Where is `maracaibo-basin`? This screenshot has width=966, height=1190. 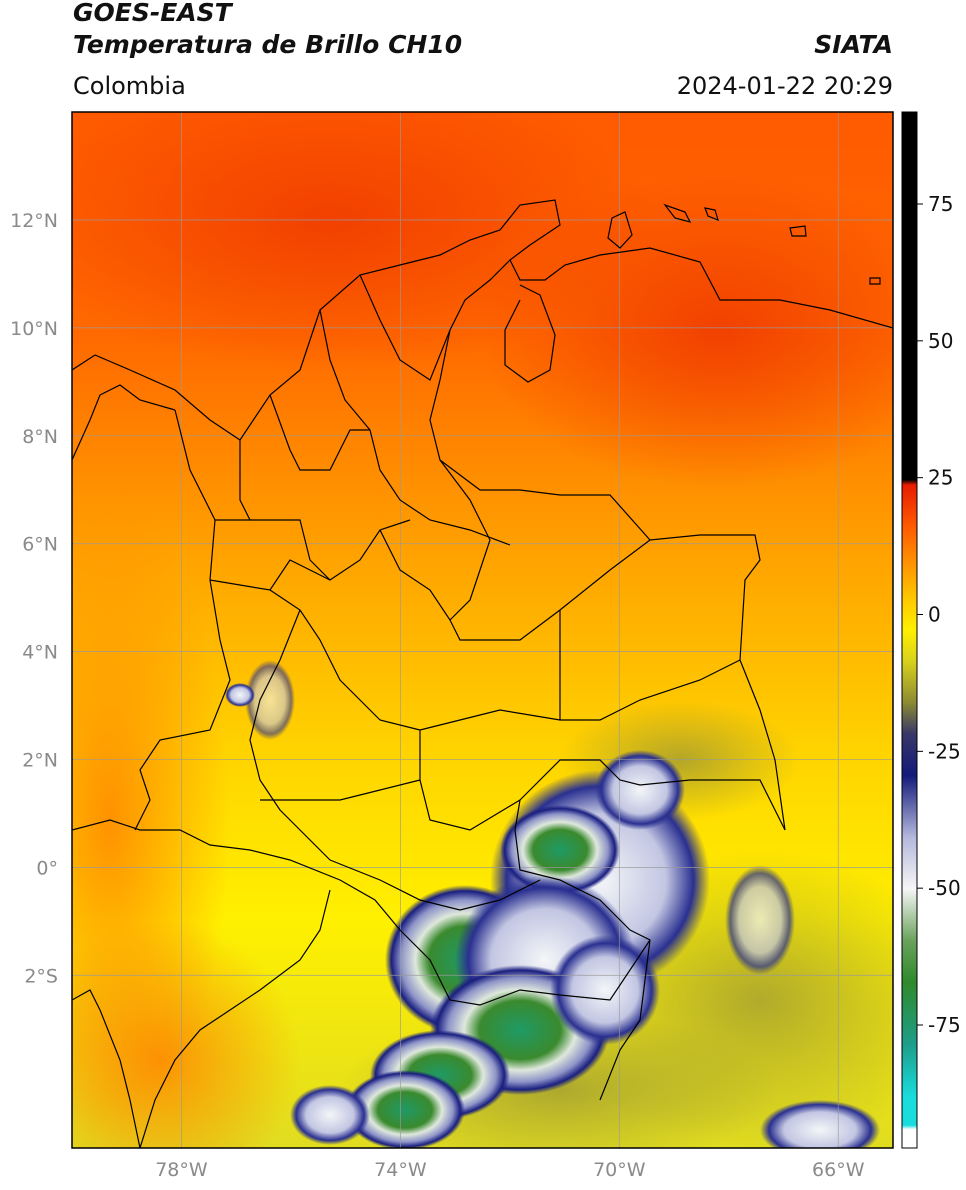 maracaibo-basin is located at coordinates (530, 333).